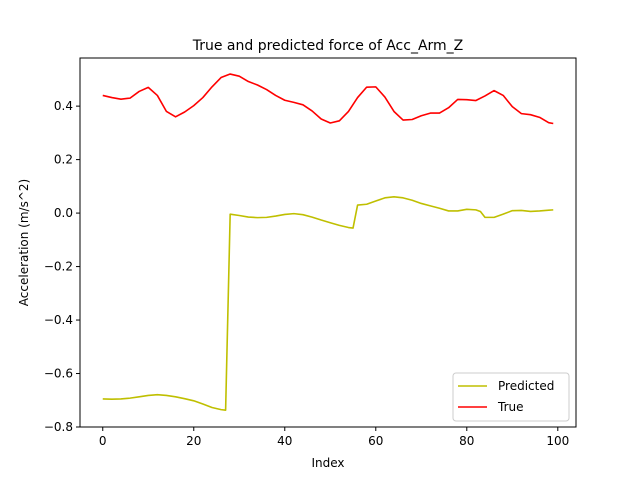  I want to click on x-tick-label: 0, so click(103, 441).